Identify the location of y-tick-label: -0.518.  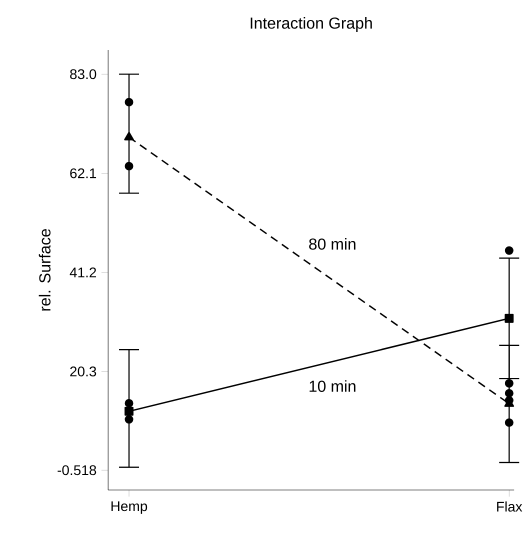
(77, 470).